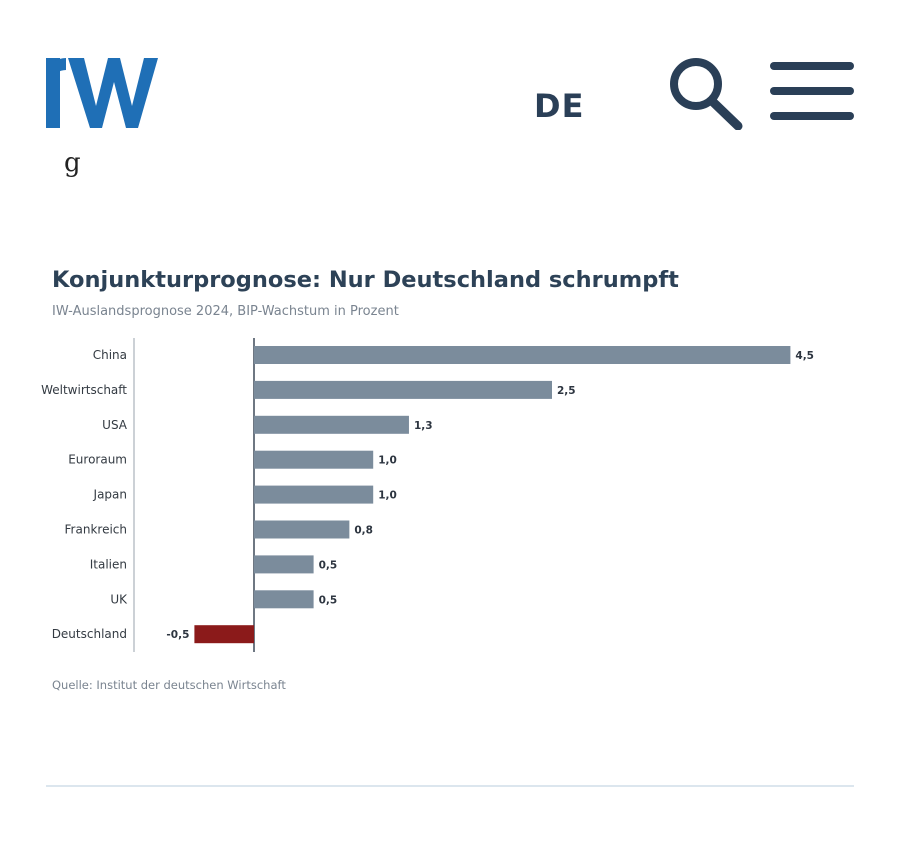  Describe the element at coordinates (813, 93) in the screenshot. I see `hamburger-menu-icon` at that location.